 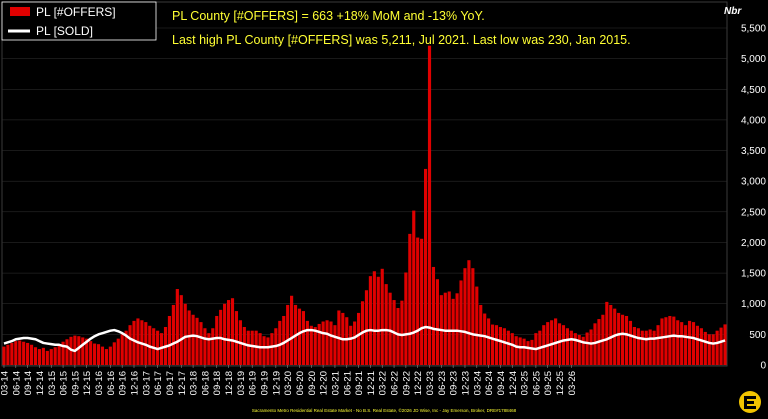 What do you see at coordinates (418, 383) in the screenshot?
I see `x-tick-label: 12-22` at bounding box center [418, 383].